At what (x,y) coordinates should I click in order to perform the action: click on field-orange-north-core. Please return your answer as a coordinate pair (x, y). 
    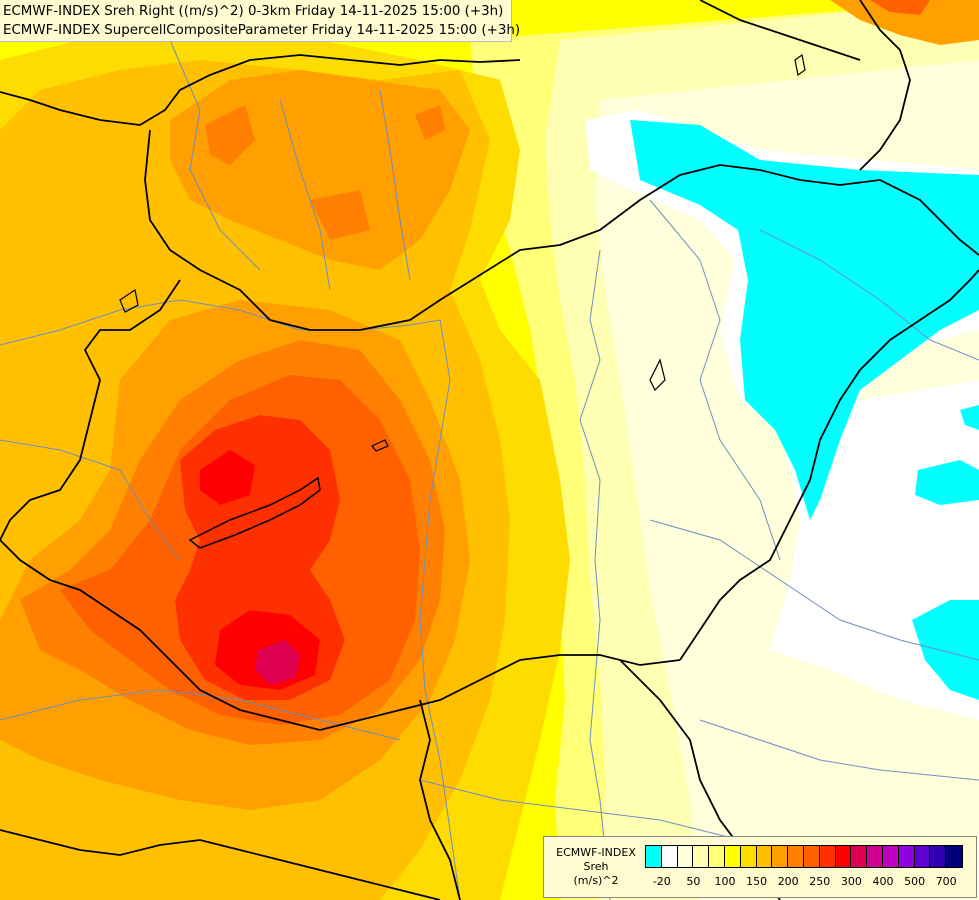
    Looking at the image, I should click on (230, 135).